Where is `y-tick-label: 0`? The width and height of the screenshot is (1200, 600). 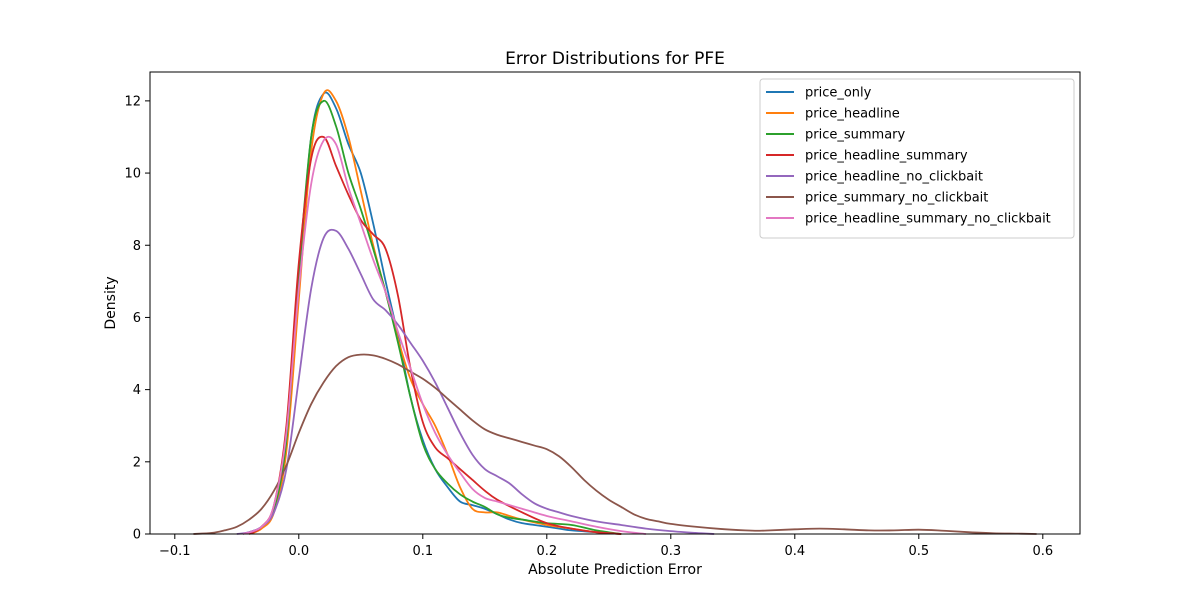 y-tick-label: 0 is located at coordinates (137, 535).